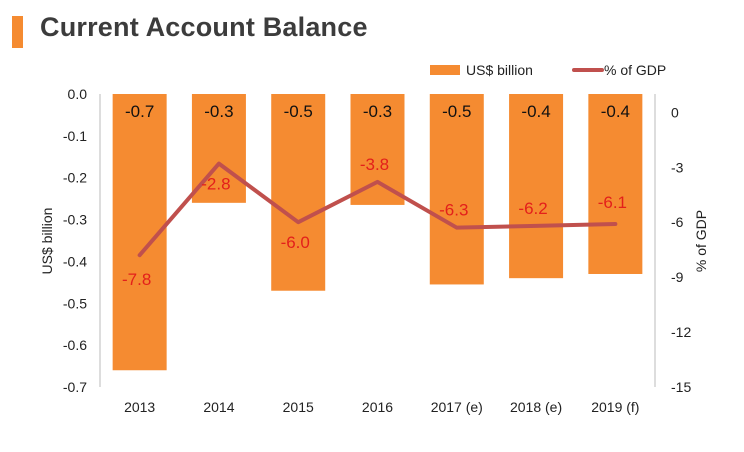 This screenshot has height=452, width=744. What do you see at coordinates (532, 208) in the screenshot?
I see `line-data-label: -6.2` at bounding box center [532, 208].